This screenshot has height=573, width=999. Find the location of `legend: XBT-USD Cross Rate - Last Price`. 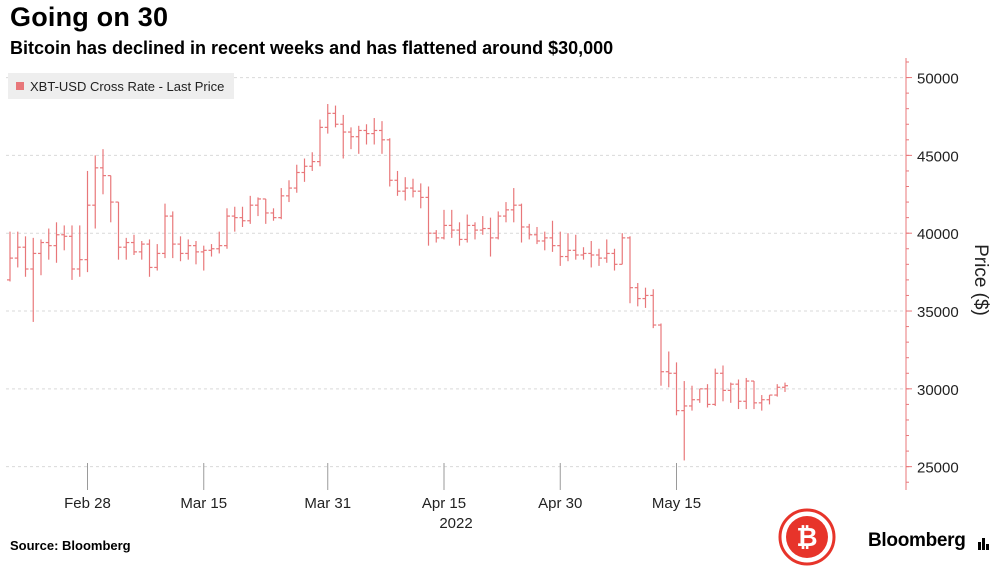

legend: XBT-USD Cross Rate - Last Price is located at coordinates (121, 86).